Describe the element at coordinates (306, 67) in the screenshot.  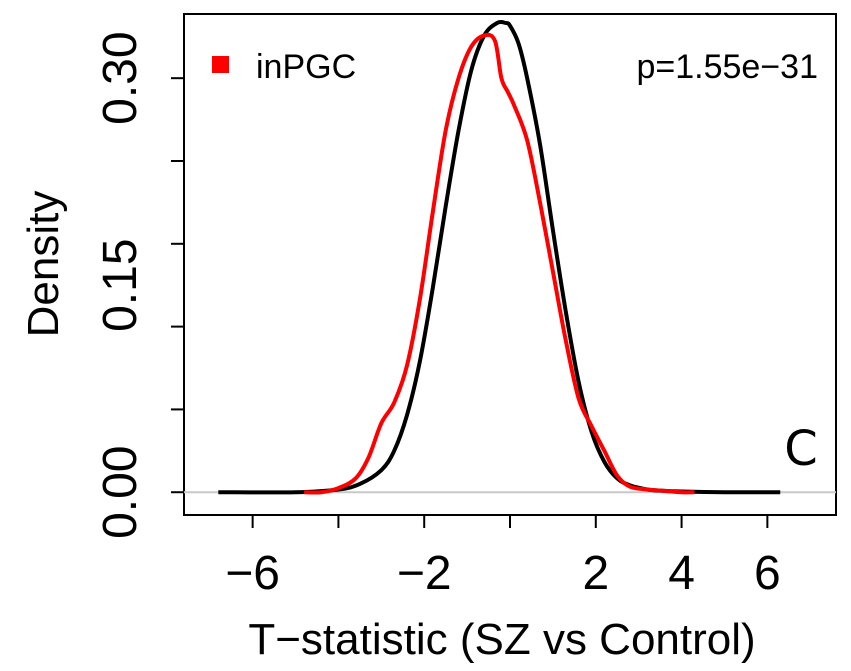
I see `legend-label-inPGC: inPGC` at that location.